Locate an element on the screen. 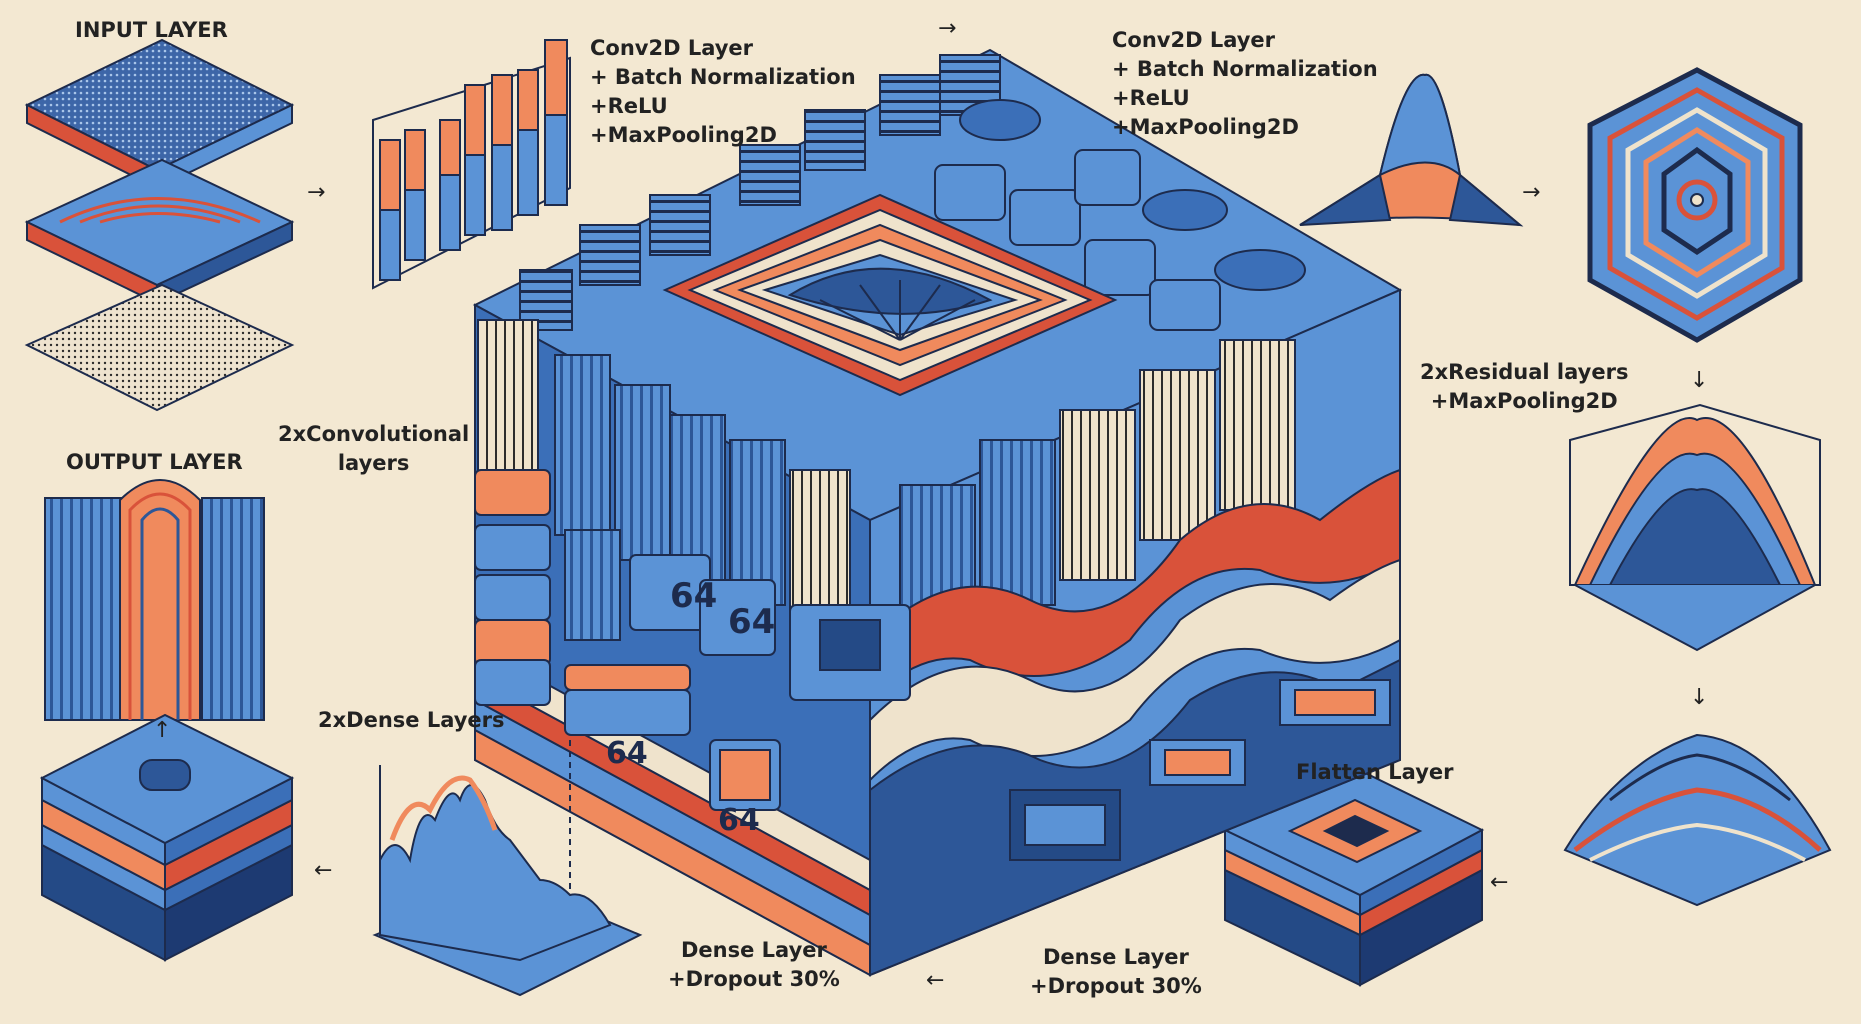 The width and height of the screenshot is (1861, 1024). bar-chart-illustration is located at coordinates (471, 164).